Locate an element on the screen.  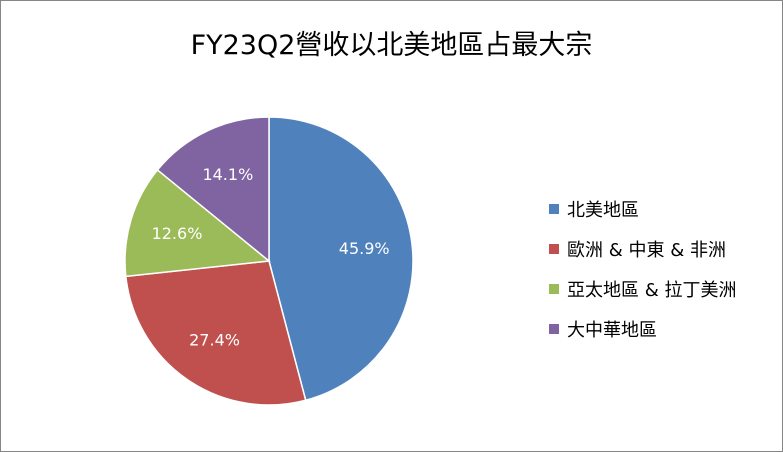
data-label-2: 27.4% is located at coordinates (214, 340).